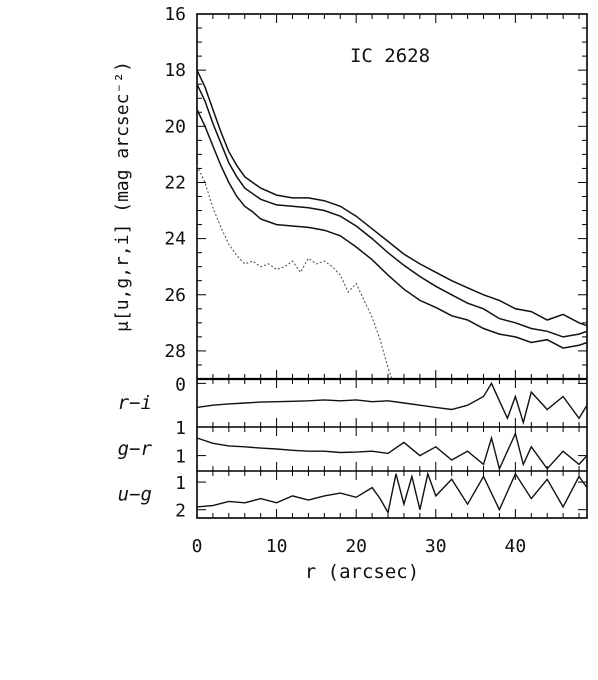 The image size is (598, 680). I want to click on y-tick-label: 22, so click(175, 182).